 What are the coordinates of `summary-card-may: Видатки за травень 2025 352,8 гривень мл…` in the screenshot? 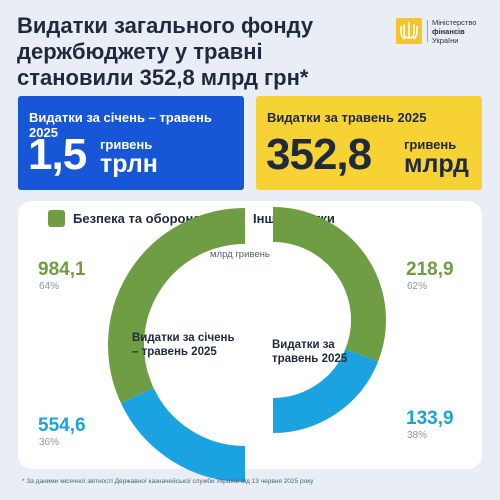 It's located at (369, 143).